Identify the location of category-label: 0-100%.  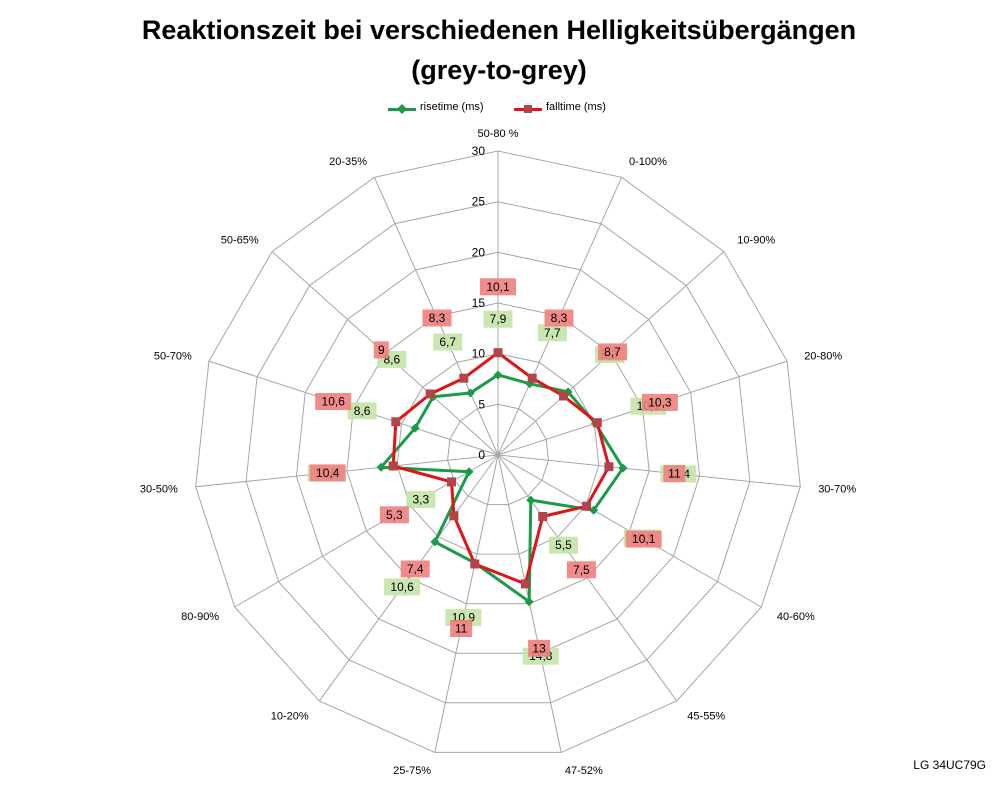
(648, 162).